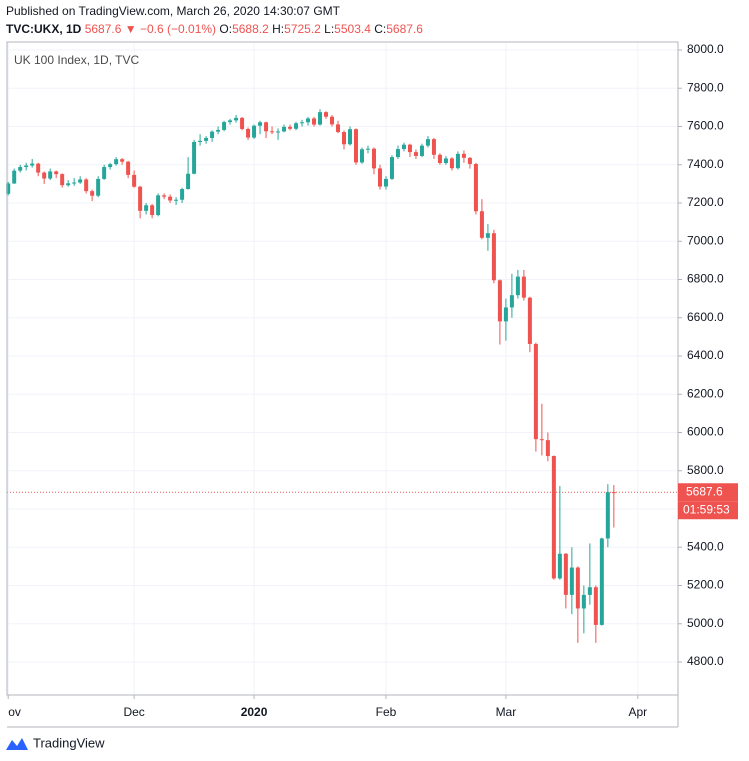 This screenshot has height=761, width=749. I want to click on low-label: L:, so click(329, 29).